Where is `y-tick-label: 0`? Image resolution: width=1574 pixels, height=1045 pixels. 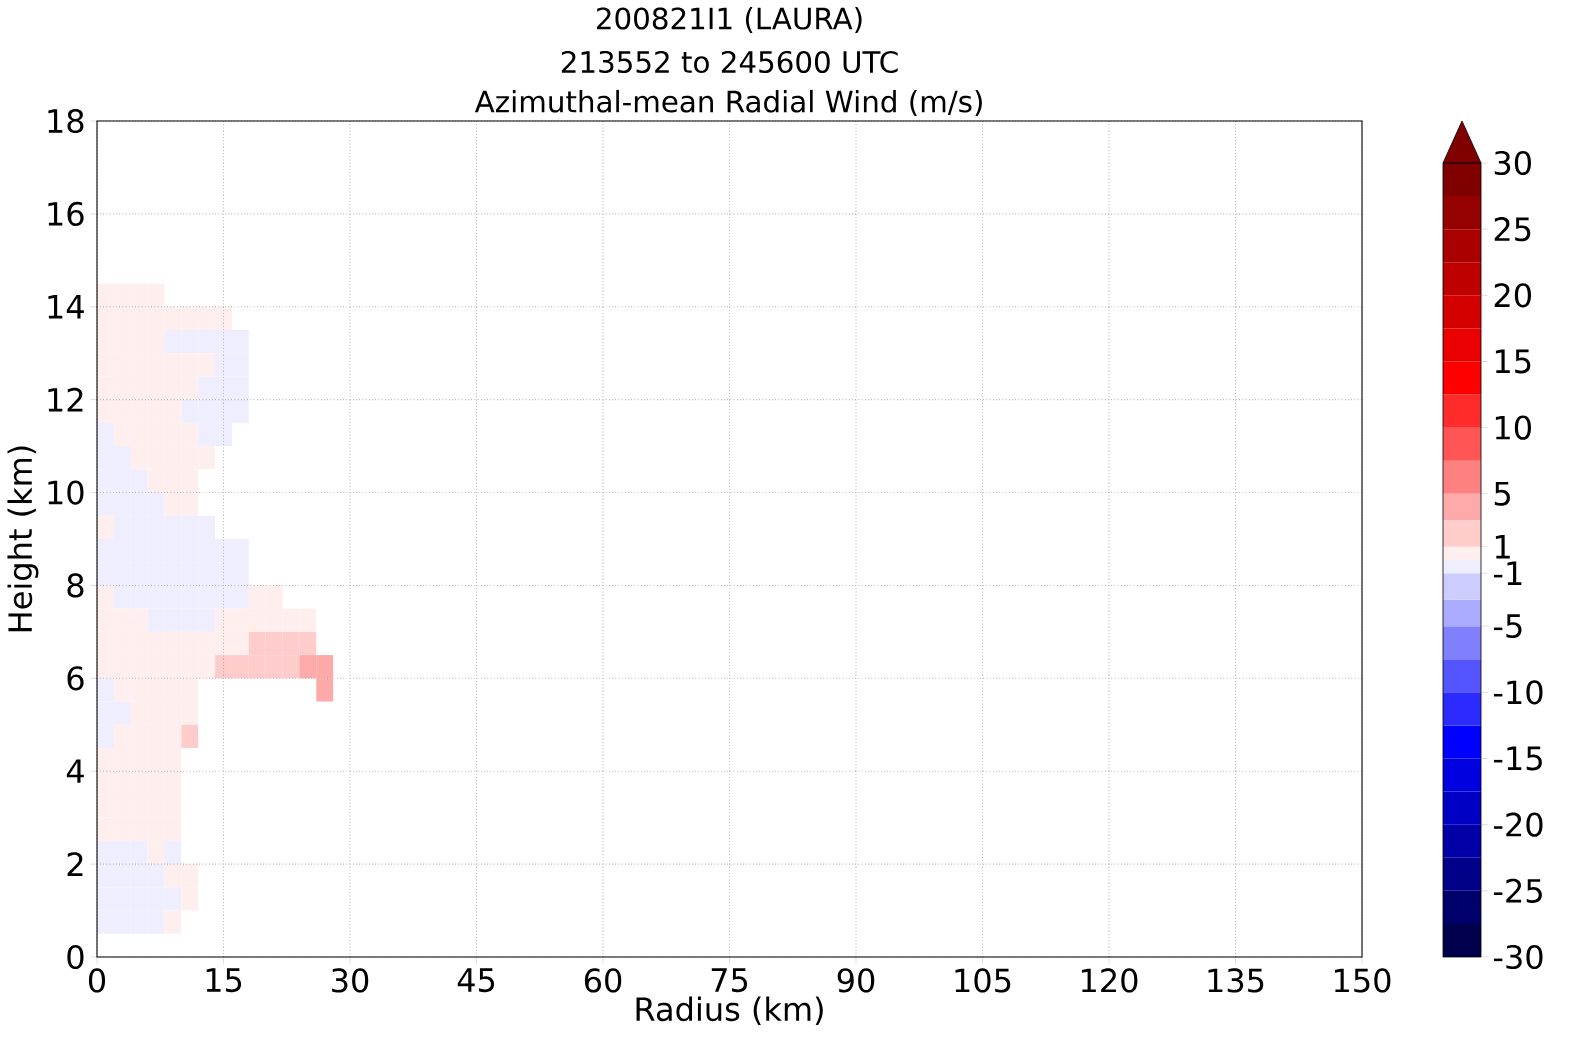
y-tick-label: 0 is located at coordinates (75, 957).